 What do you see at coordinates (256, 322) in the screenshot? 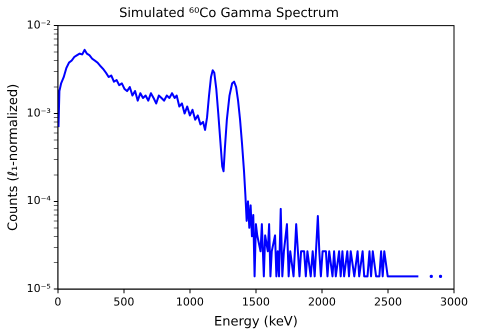
I see `x-axis-title: Energy (keV)` at bounding box center [256, 322].